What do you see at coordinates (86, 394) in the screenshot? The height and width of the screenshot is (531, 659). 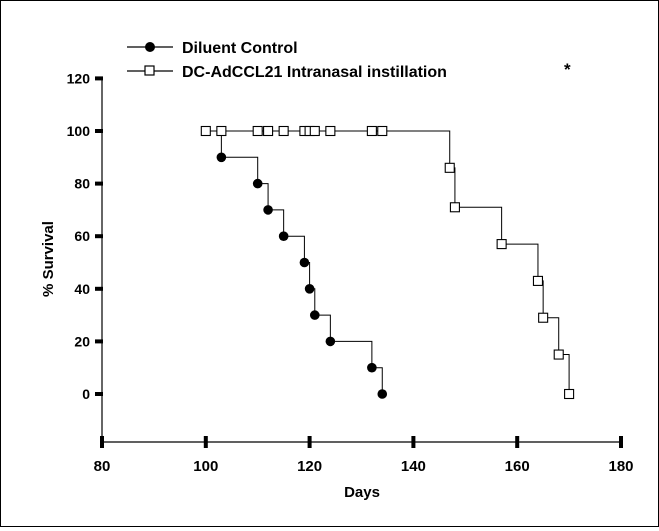 I see `y-tick-label: 0` at bounding box center [86, 394].